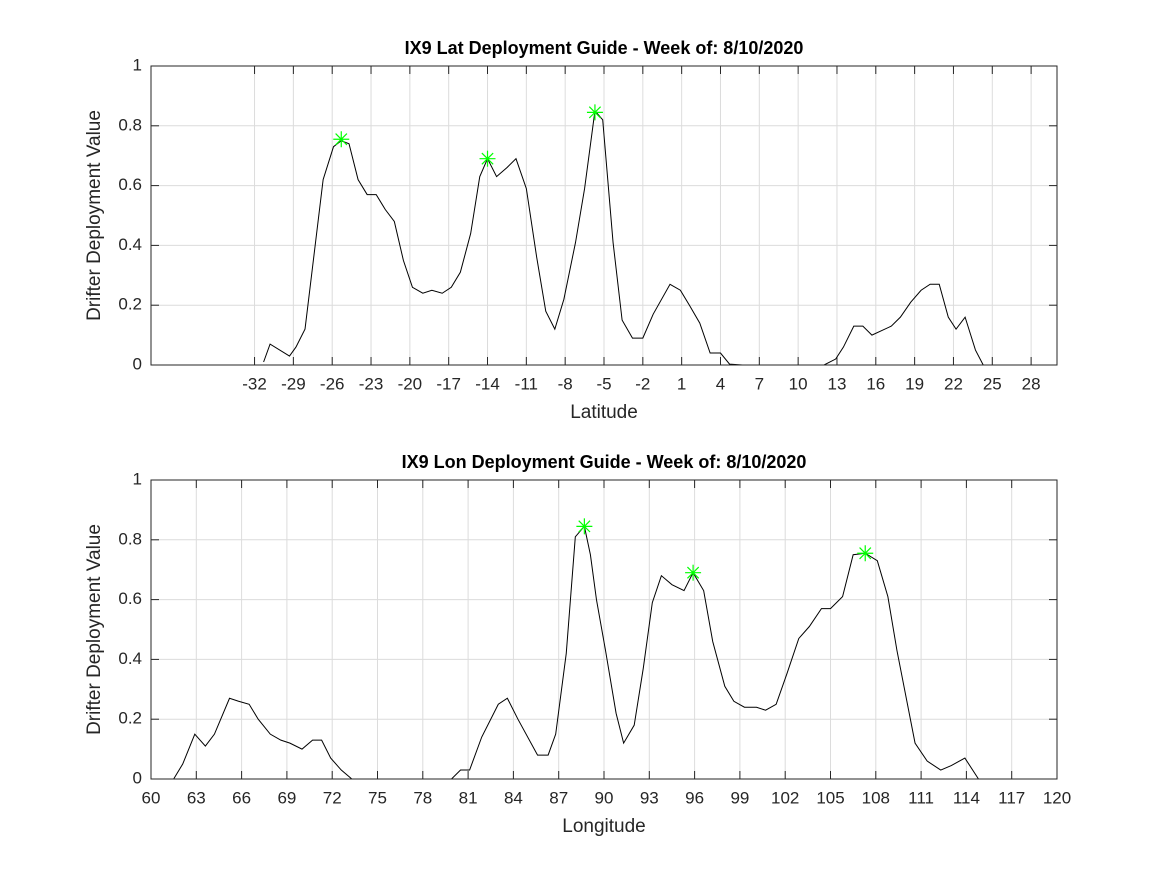 The image size is (1167, 875). What do you see at coordinates (254, 383) in the screenshot?
I see `x-tick-label: -32` at bounding box center [254, 383].